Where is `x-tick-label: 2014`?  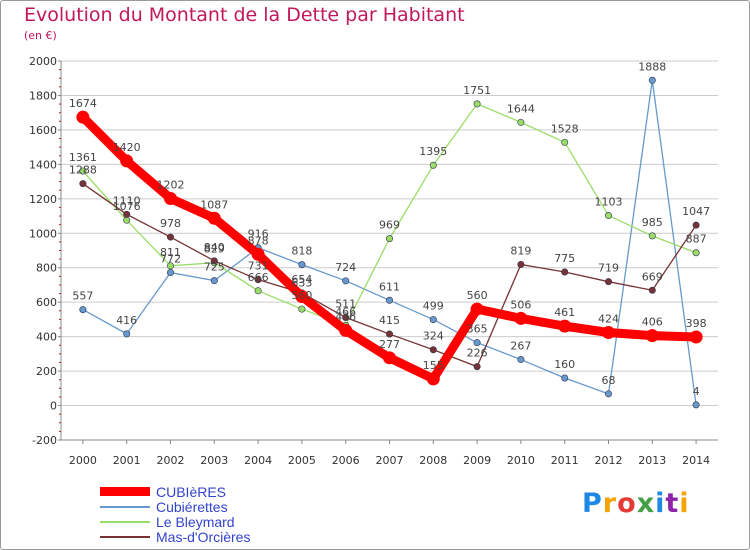 x-tick-label: 2014 is located at coordinates (696, 460).